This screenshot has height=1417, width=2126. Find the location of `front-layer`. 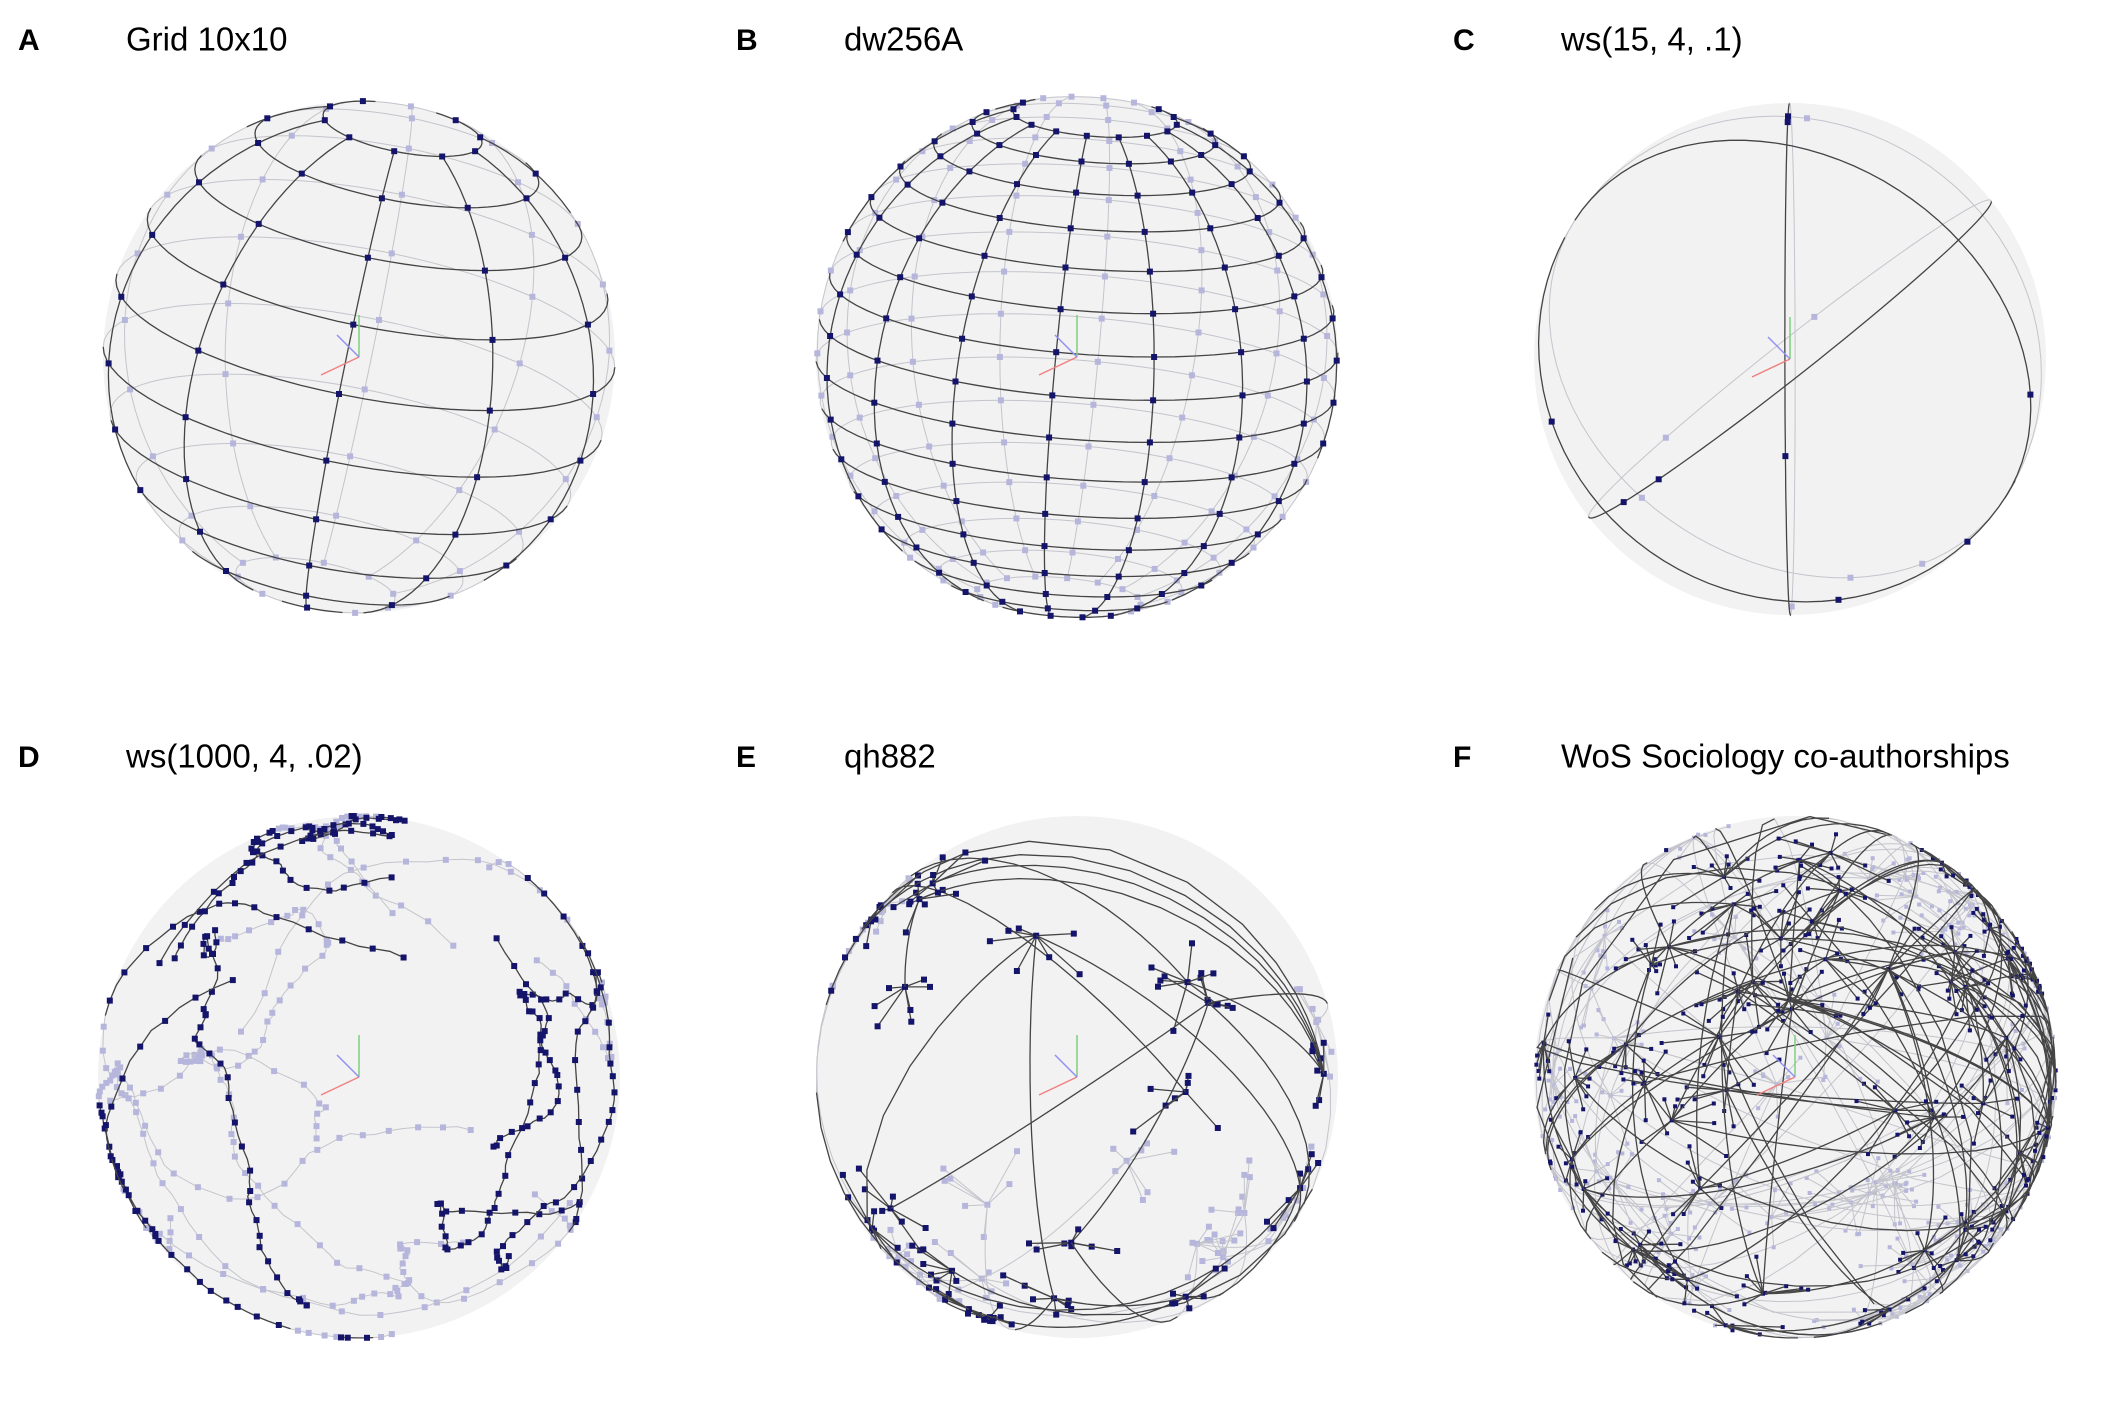

front-layer is located at coordinates (1796, 1077).